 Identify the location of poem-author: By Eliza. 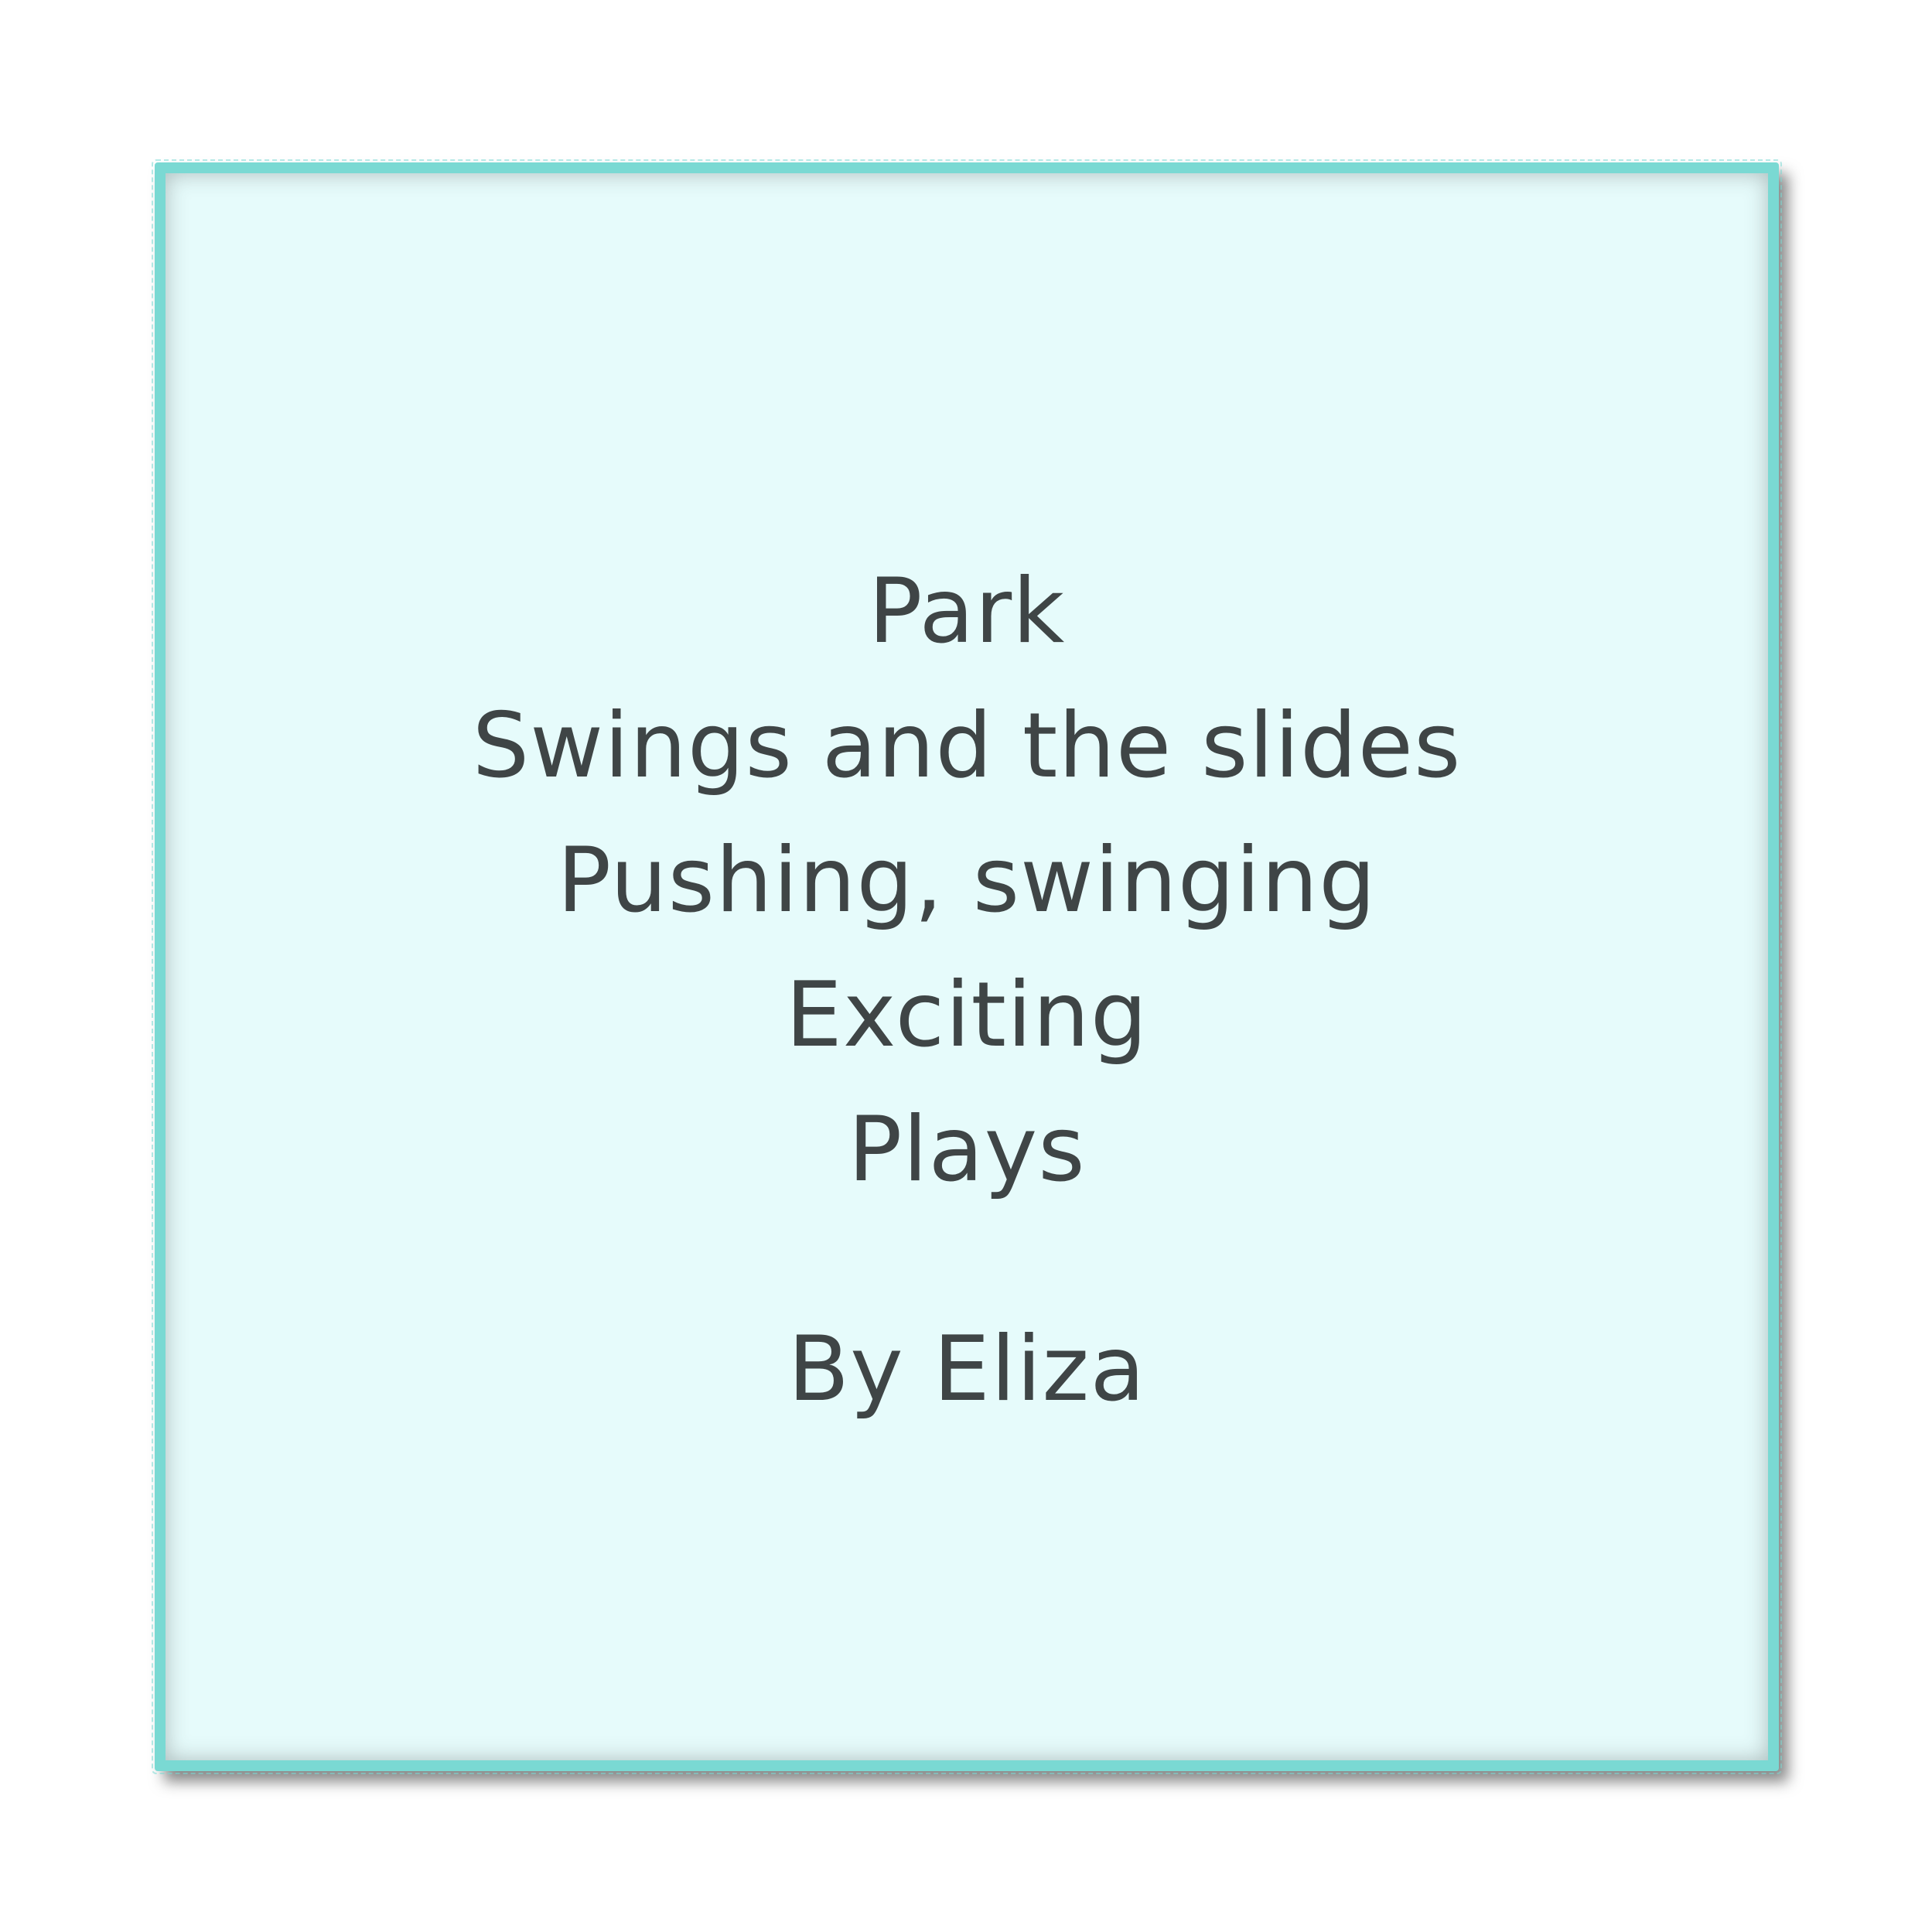
(966, 1369).